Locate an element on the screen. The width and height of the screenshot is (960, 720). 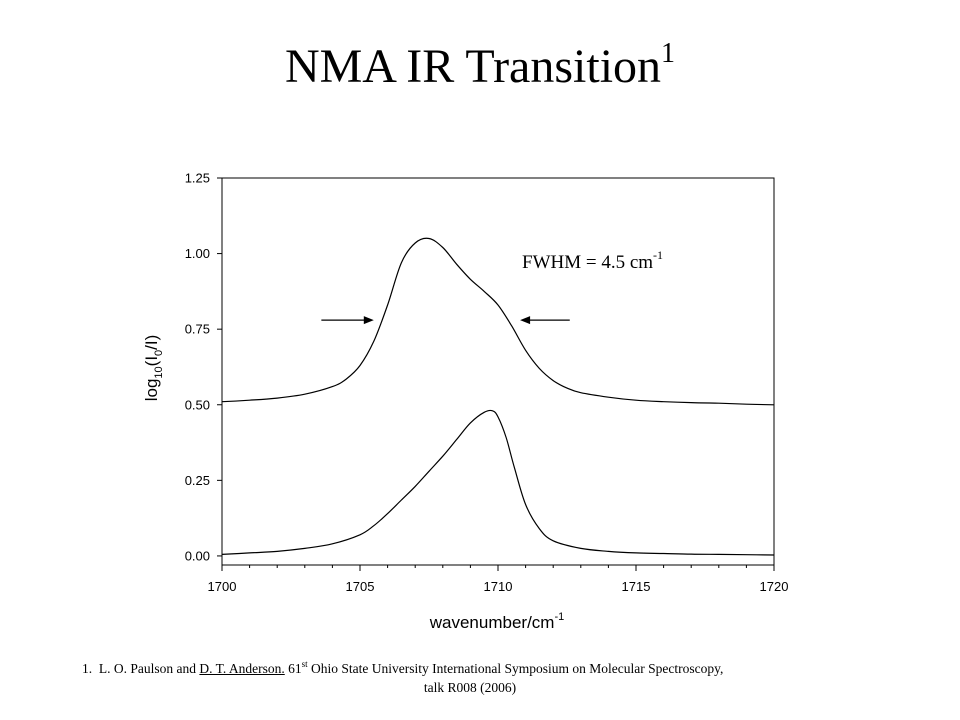
x-axis-title-superscript: -1 is located at coordinates (559, 617).